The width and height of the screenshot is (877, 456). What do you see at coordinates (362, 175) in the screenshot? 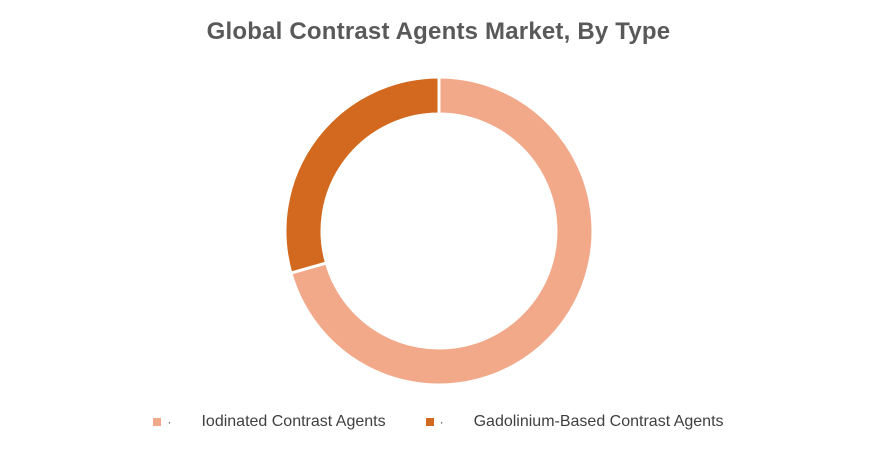
I see `donut-slice-gadolinium` at bounding box center [362, 175].